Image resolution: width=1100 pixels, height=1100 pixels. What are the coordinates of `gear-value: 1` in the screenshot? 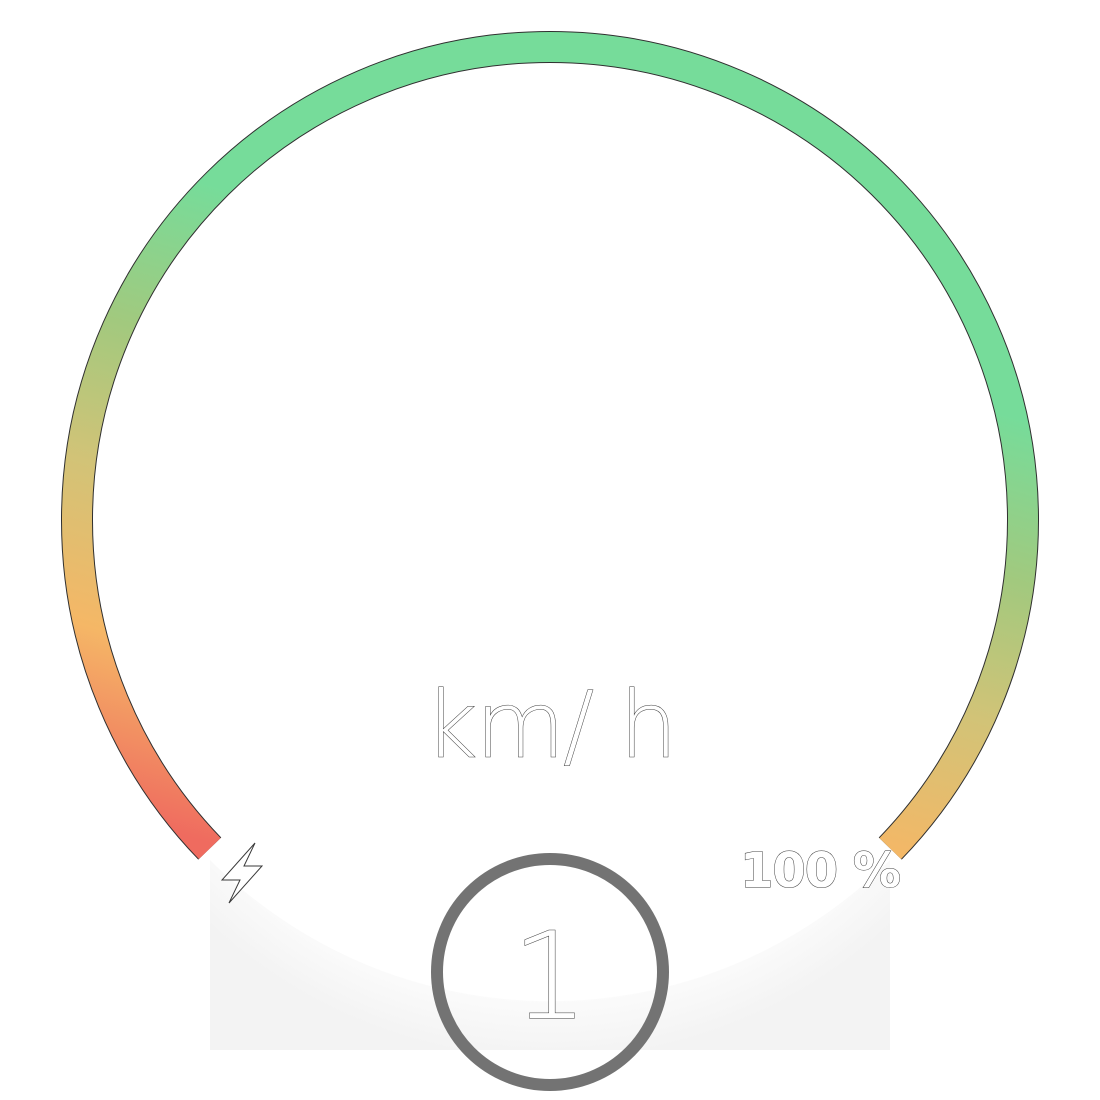 It's located at (550, 977).